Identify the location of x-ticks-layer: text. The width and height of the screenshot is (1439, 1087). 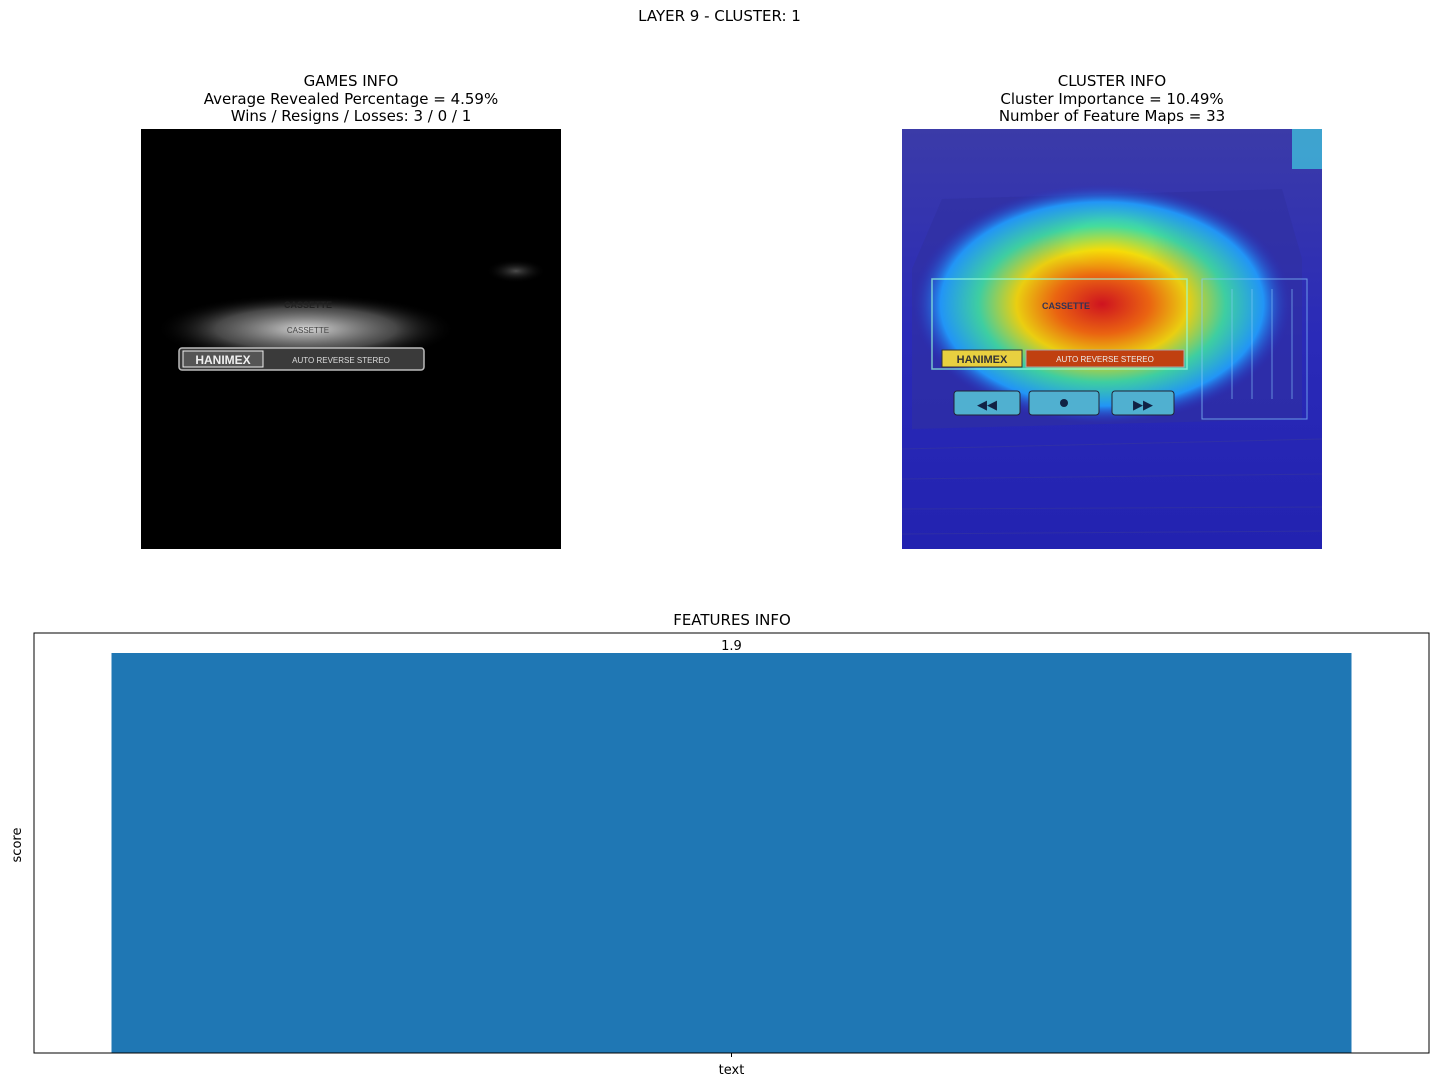
(732, 1065).